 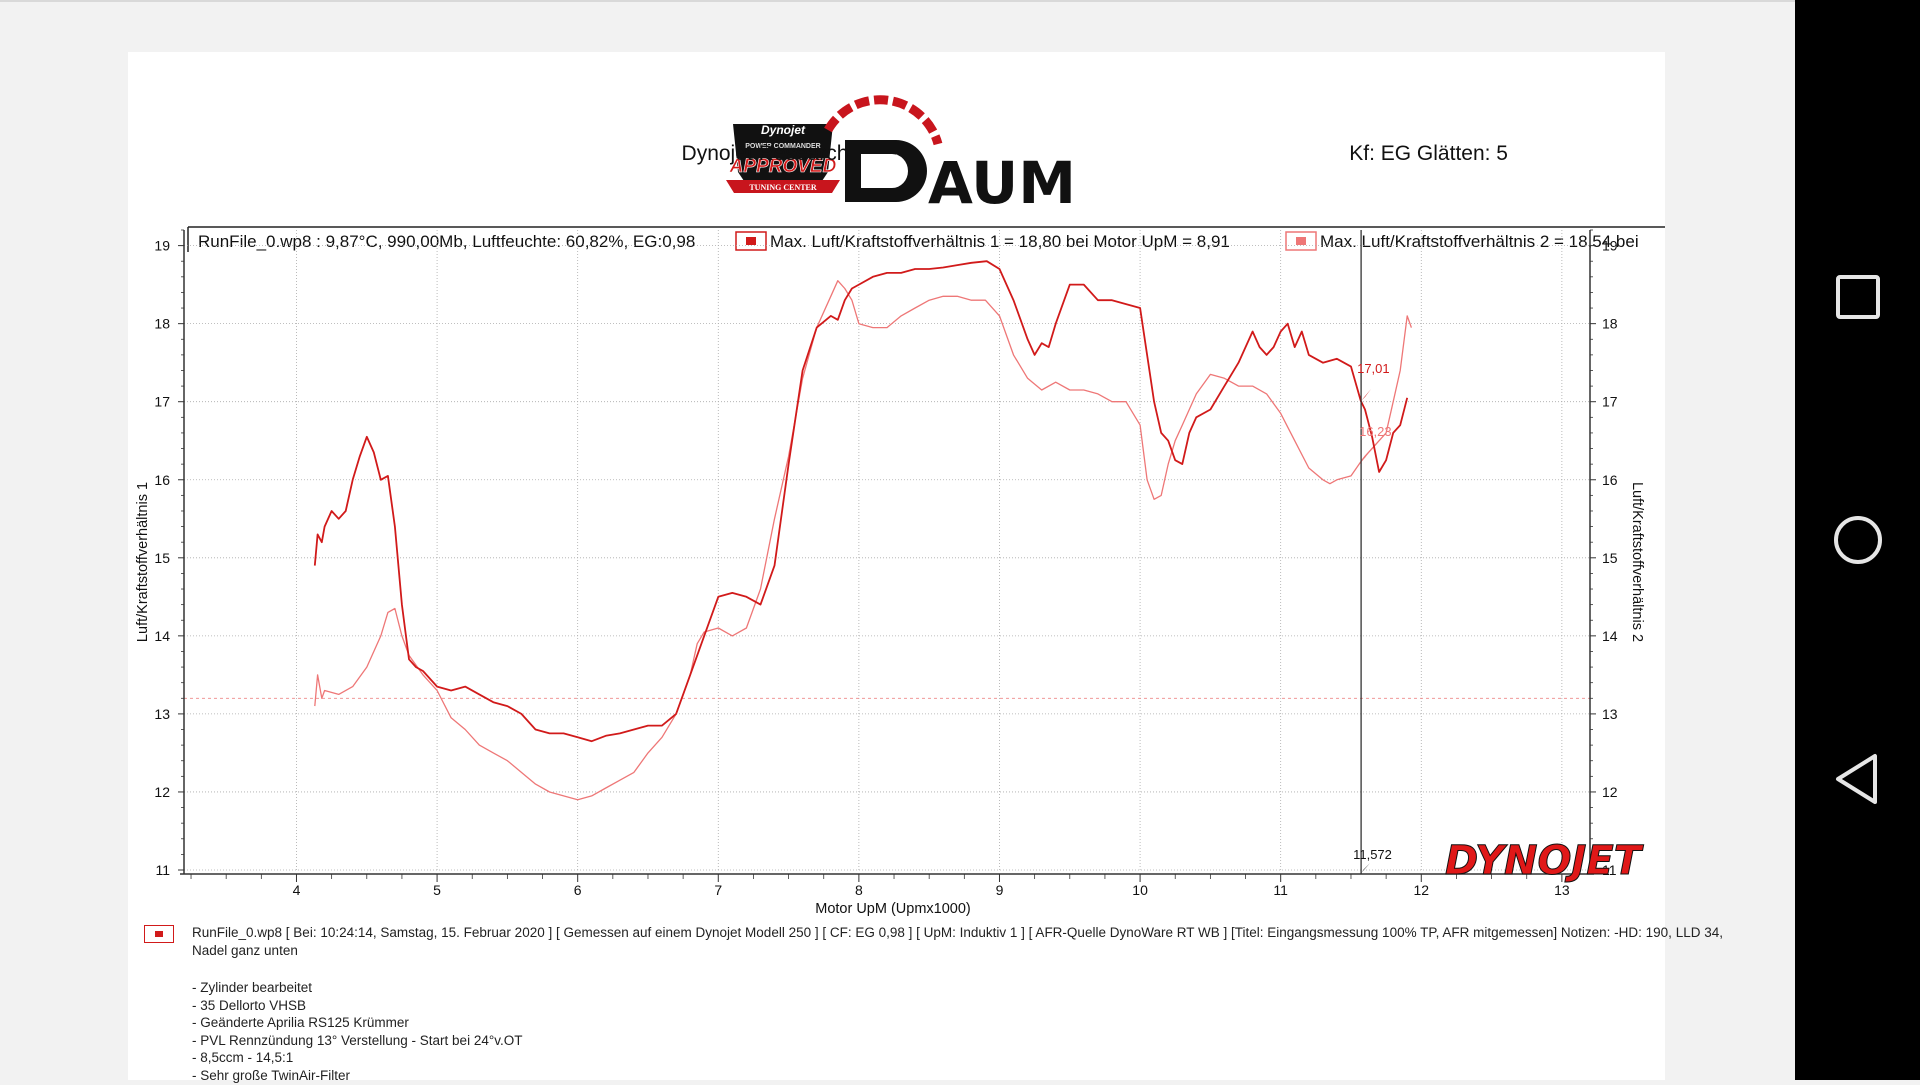 I want to click on badge-approved-text: APPROVED, so click(x=783, y=166).